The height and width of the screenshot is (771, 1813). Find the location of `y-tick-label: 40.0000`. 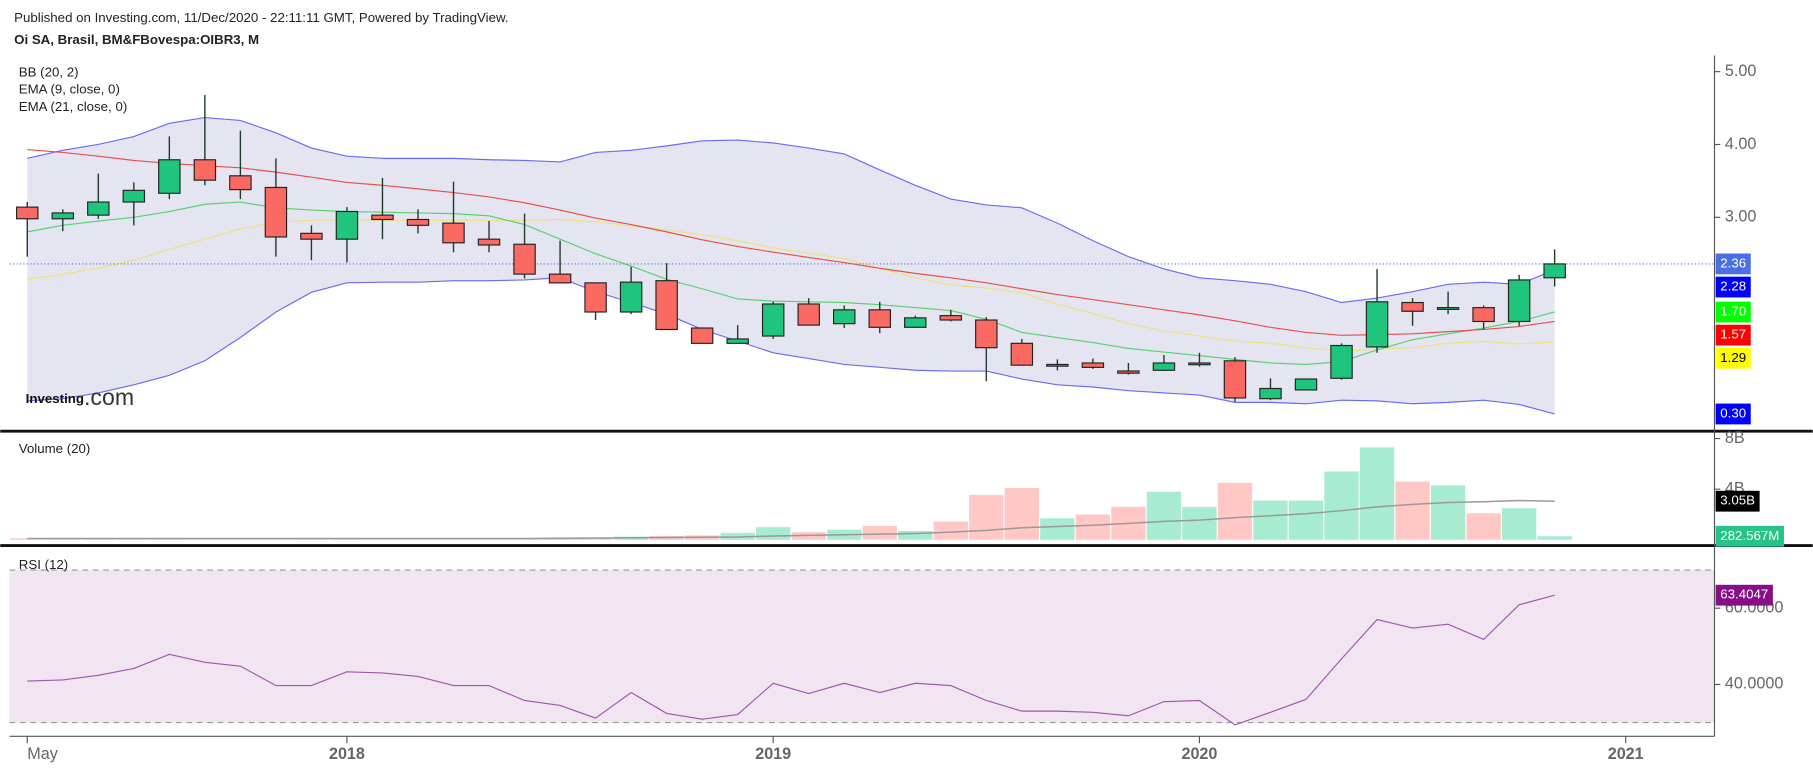

y-tick-label: 40.0000 is located at coordinates (1754, 684).